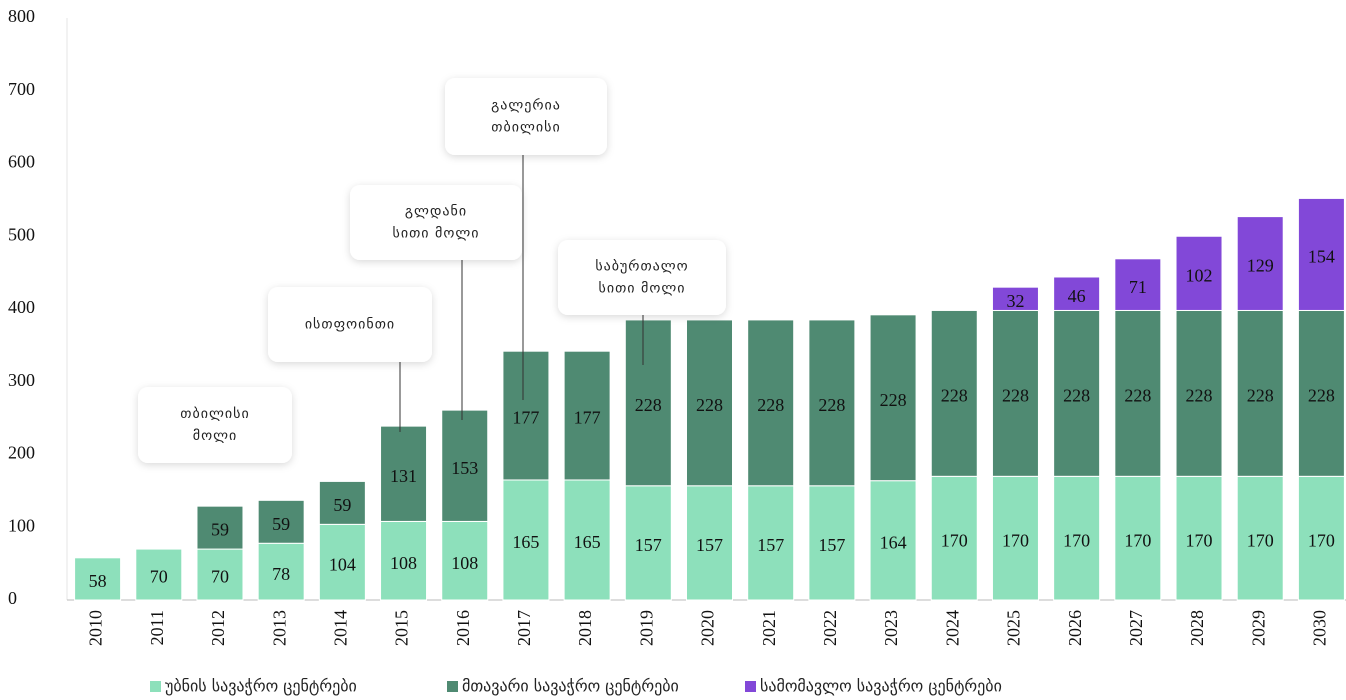 This screenshot has height=700, width=1346. Describe the element at coordinates (98, 581) in the screenshot. I see `value-label: 58` at that location.